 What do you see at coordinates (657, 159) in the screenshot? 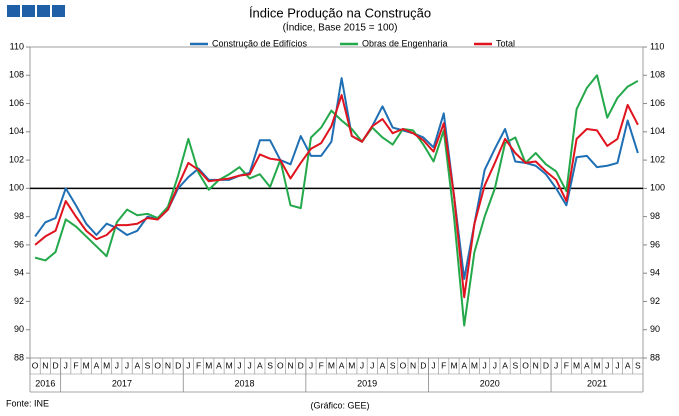
I see `y2-tick-label: 102` at bounding box center [657, 159].